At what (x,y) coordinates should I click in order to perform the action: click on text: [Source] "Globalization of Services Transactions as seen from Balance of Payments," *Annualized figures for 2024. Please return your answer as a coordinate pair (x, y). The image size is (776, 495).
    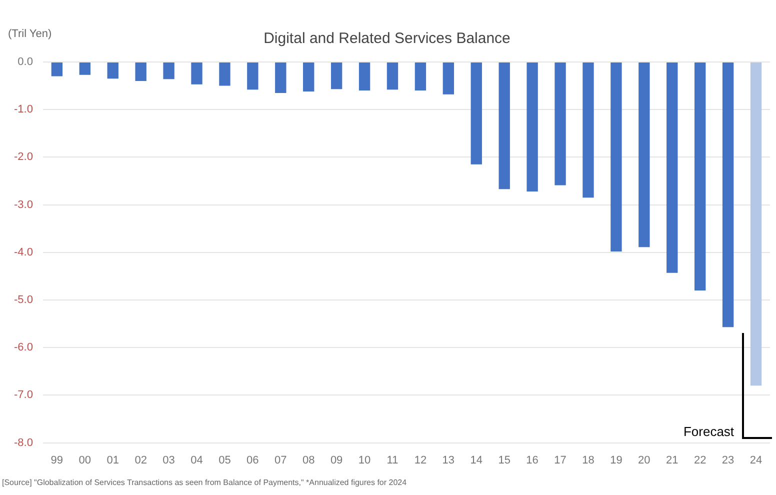
    Looking at the image, I should click on (204, 482).